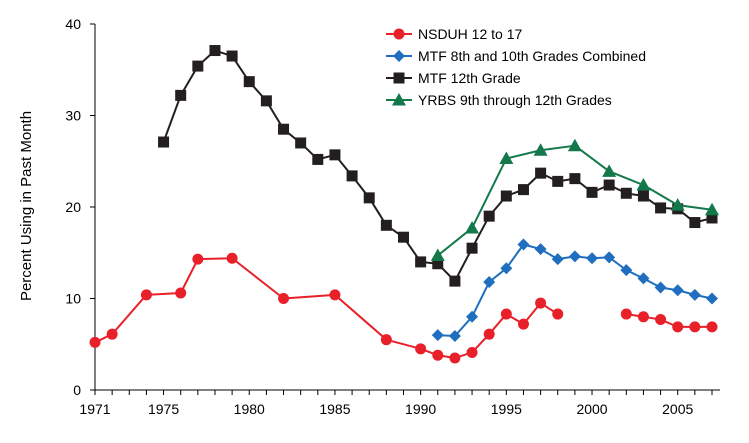 This screenshot has height=443, width=749. What do you see at coordinates (420, 409) in the screenshot?
I see `x-tick-label: 1990` at bounding box center [420, 409].